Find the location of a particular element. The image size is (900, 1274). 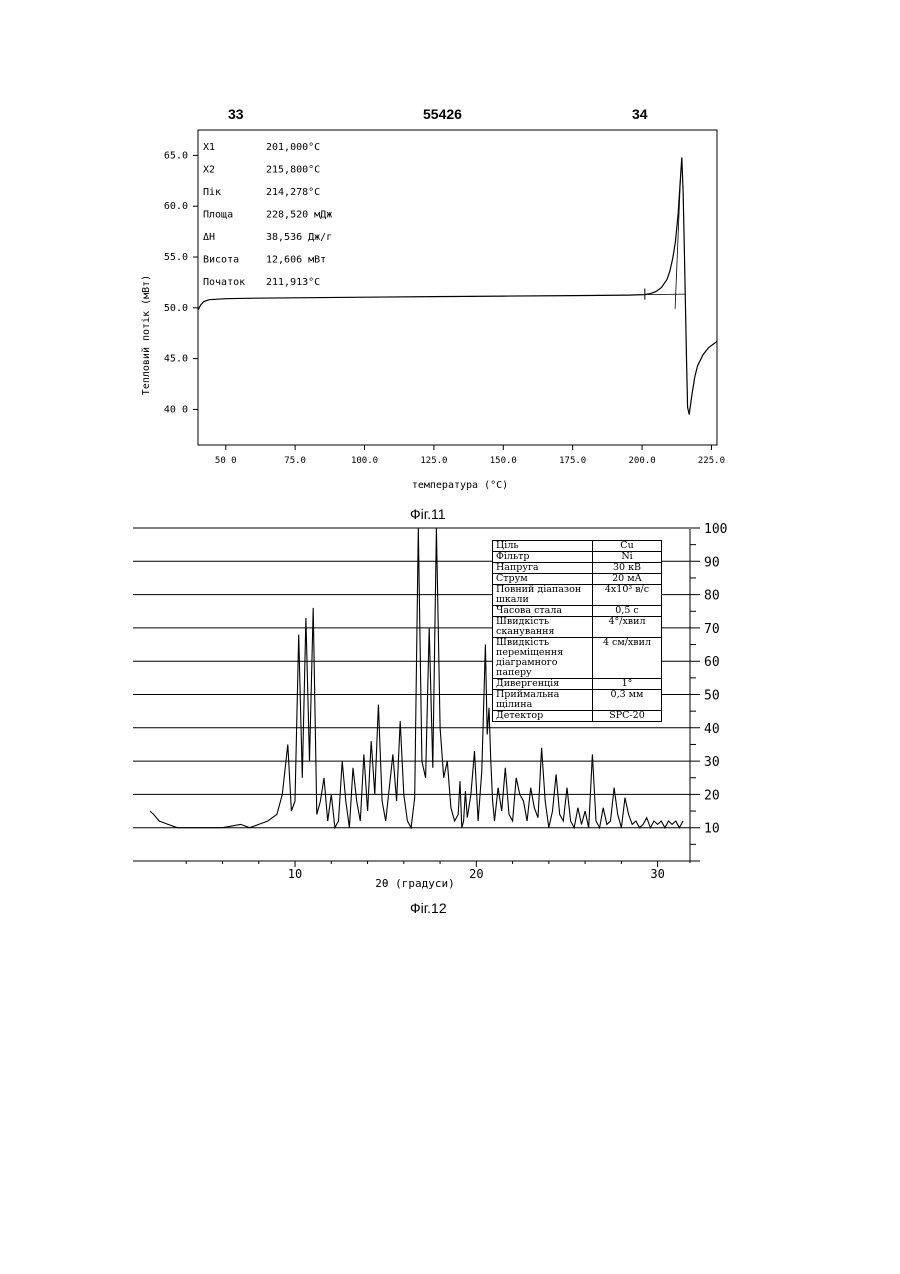

dsc-annotation-label: Початок is located at coordinates (224, 282).